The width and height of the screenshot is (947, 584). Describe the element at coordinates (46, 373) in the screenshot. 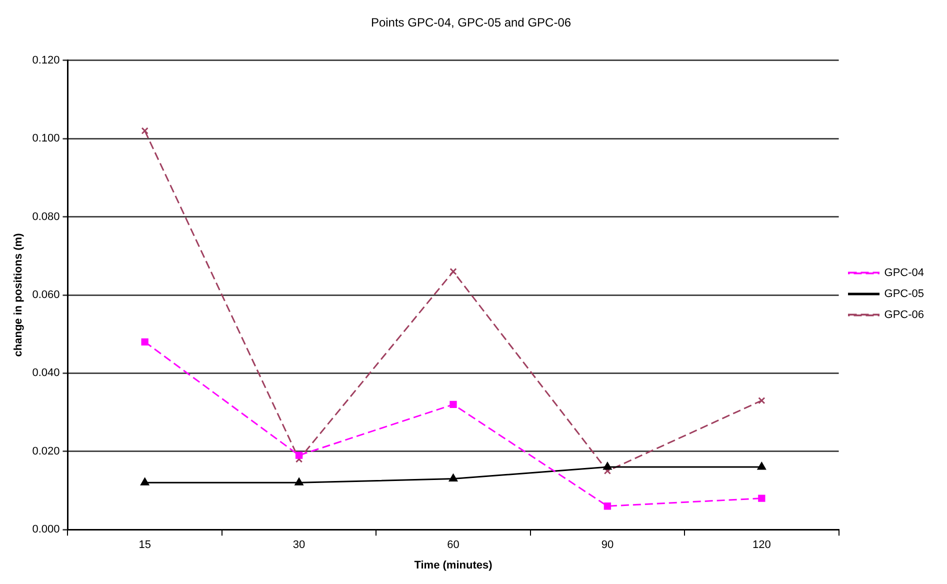

I see `y-tick-label: 0.040` at that location.